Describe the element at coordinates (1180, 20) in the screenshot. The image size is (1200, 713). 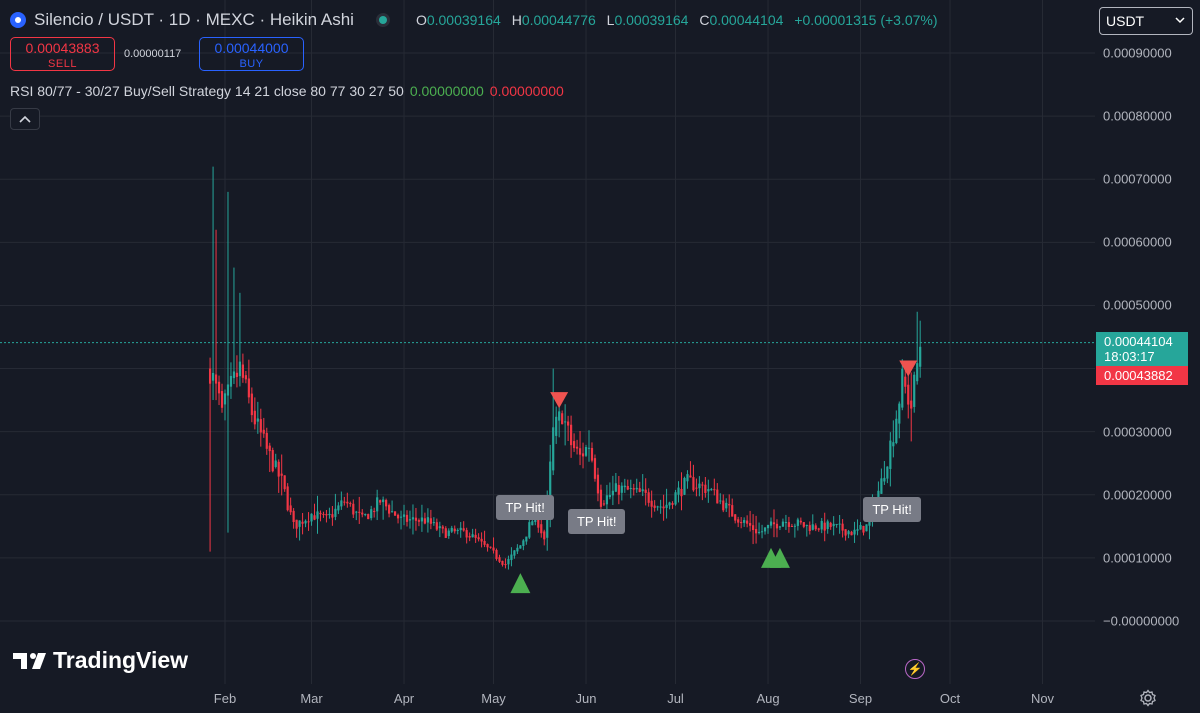
I see `chevron-down-icon` at that location.